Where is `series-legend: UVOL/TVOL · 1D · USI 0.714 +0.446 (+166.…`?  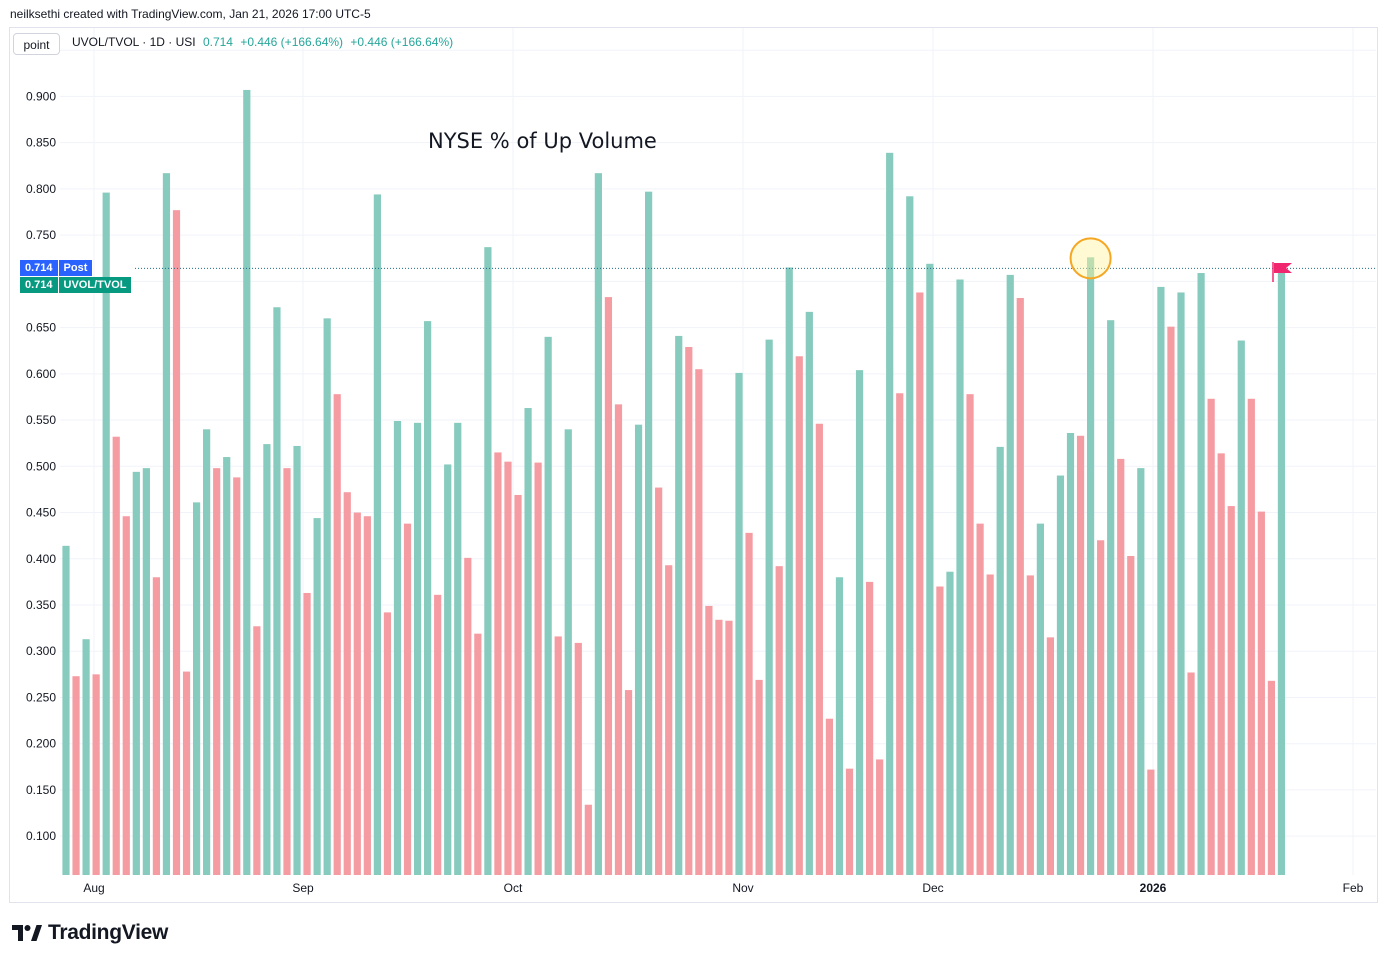
series-legend: UVOL/TVOL · 1D · USI 0.714 +0.446 (+166.… is located at coordinates (262, 42).